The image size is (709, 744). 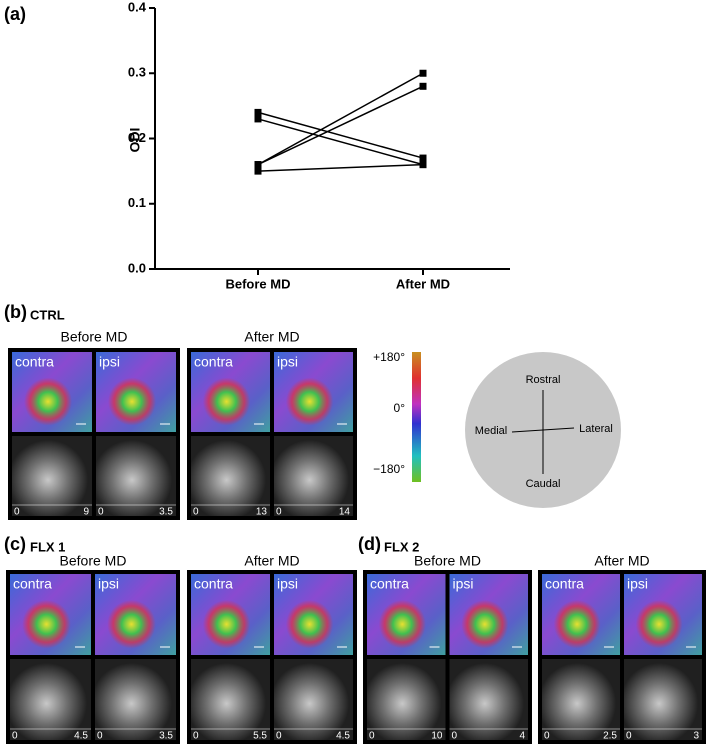 I want to click on panel-name: CTRL, so click(x=47, y=314).